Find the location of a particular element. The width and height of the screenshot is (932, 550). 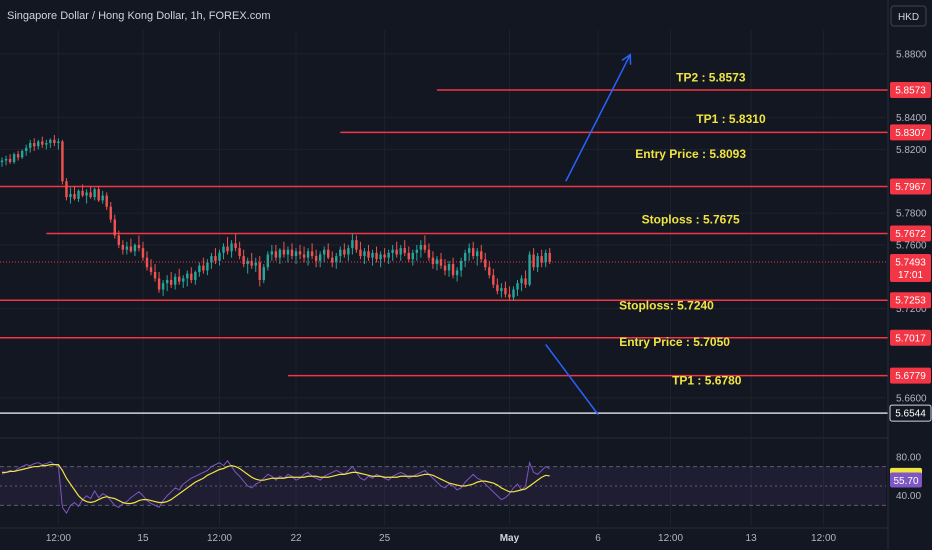

price-tick-label: 5.8200 is located at coordinates (911, 150).